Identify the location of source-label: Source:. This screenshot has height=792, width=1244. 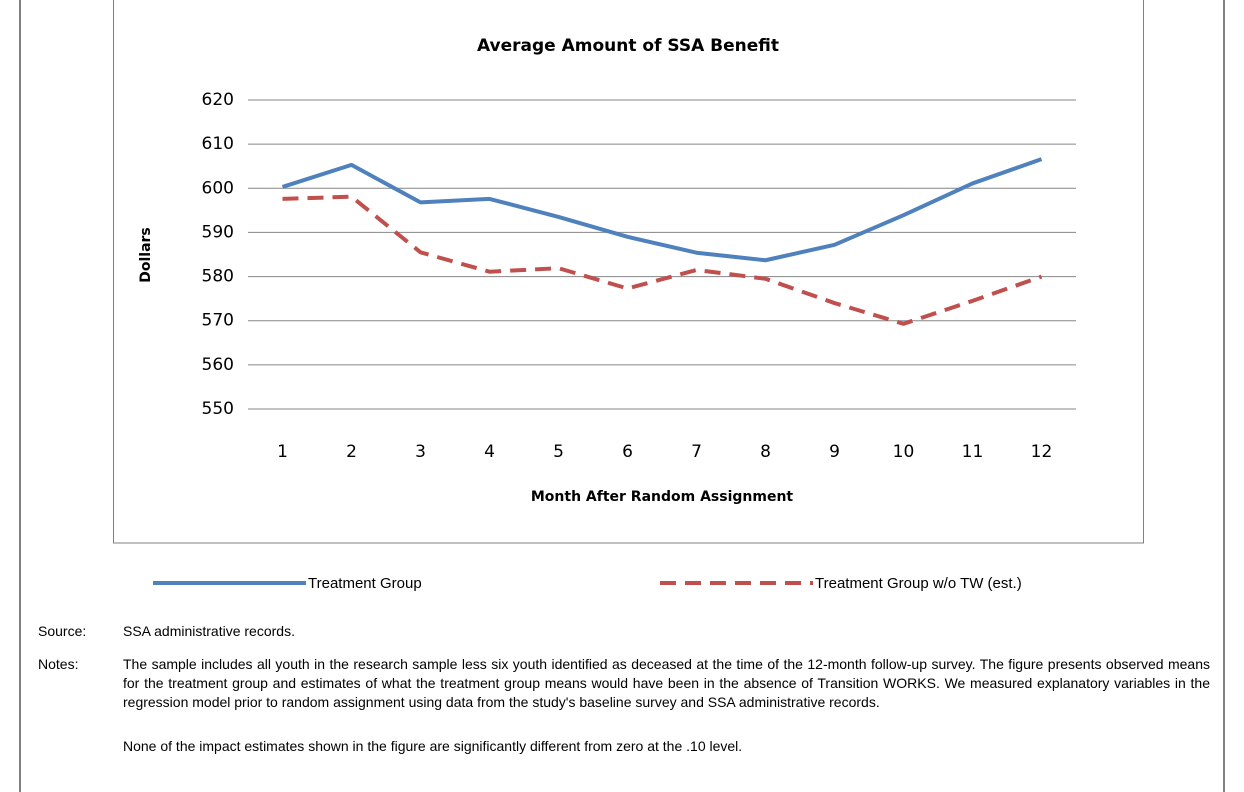
(62, 631).